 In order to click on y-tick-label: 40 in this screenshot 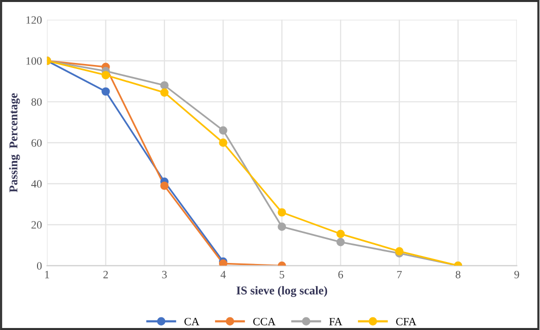, I will do `click(36, 184)`.